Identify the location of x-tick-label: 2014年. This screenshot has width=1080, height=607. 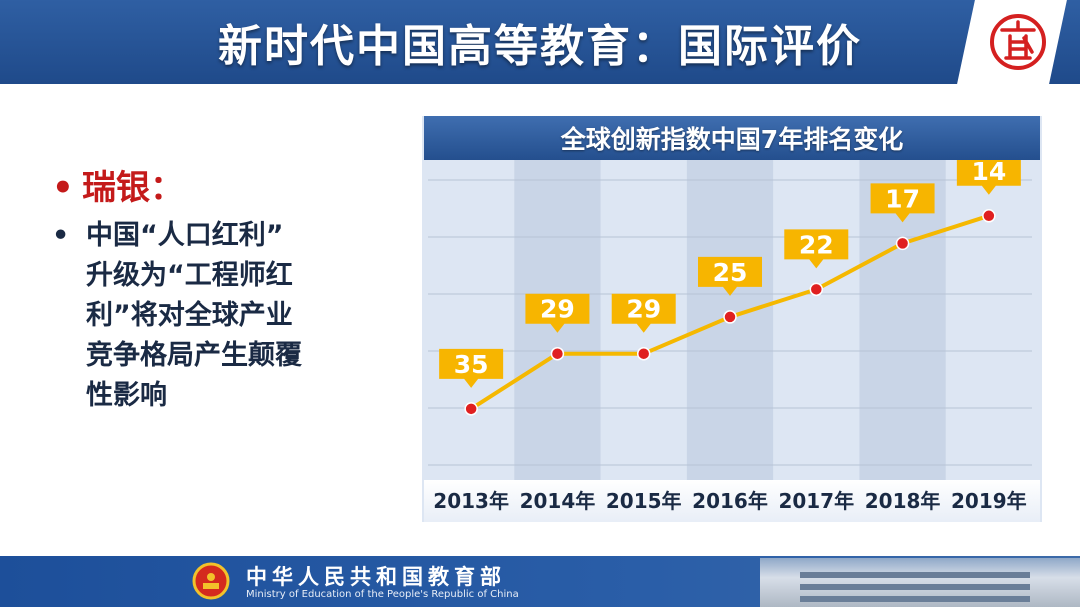
(558, 501).